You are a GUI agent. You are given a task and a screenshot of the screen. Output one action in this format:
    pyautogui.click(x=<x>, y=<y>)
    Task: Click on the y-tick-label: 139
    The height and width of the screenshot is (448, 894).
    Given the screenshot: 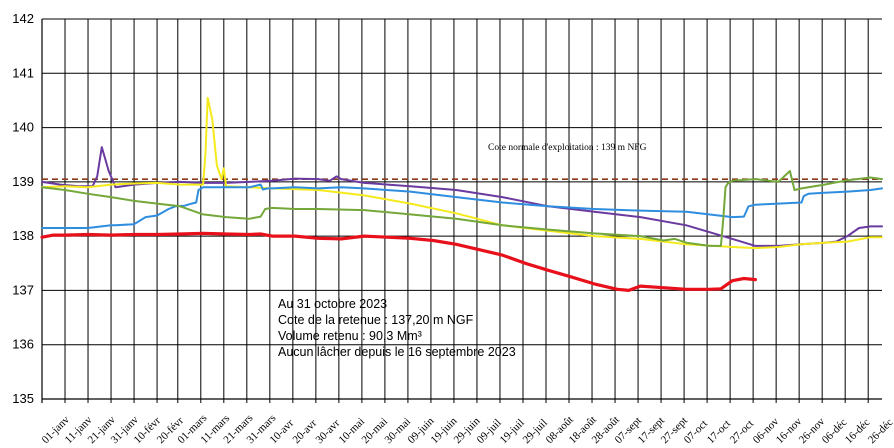 What is the action you would take?
    pyautogui.click(x=23, y=181)
    